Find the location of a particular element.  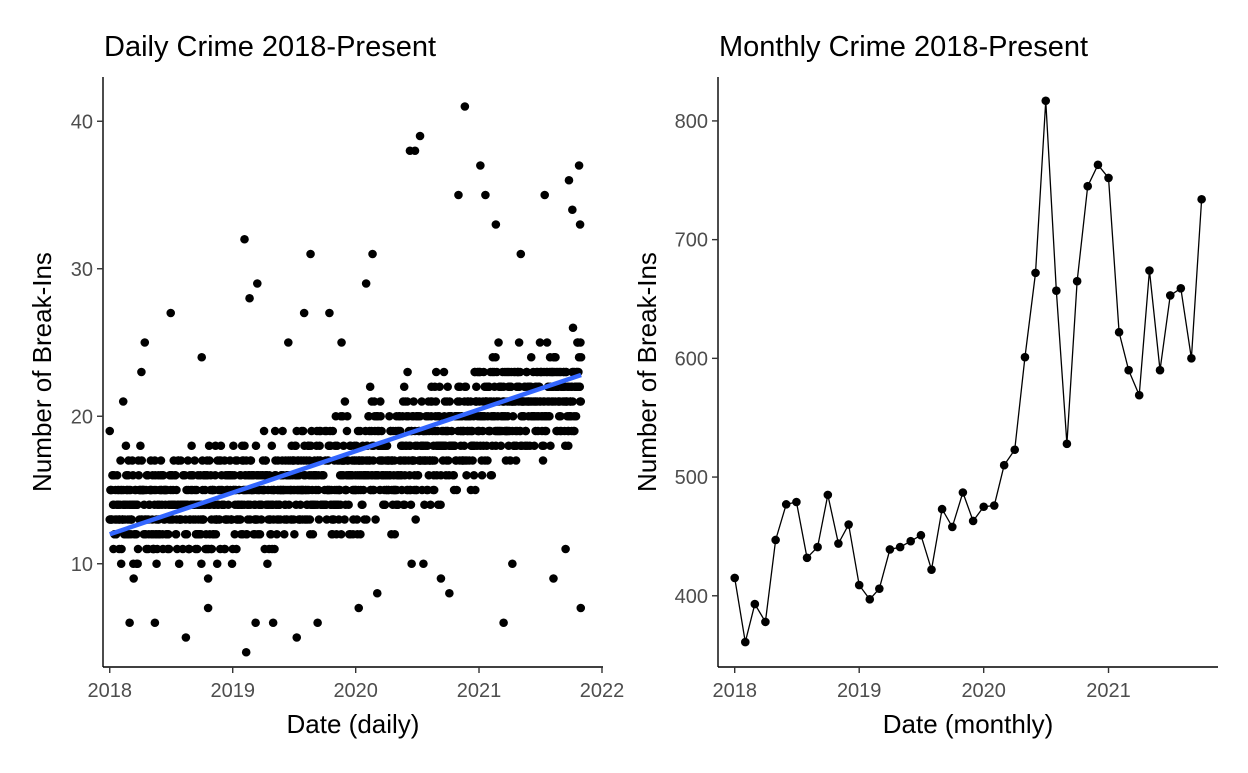

monthly-y-tick-label: 600 is located at coordinates (691, 359).